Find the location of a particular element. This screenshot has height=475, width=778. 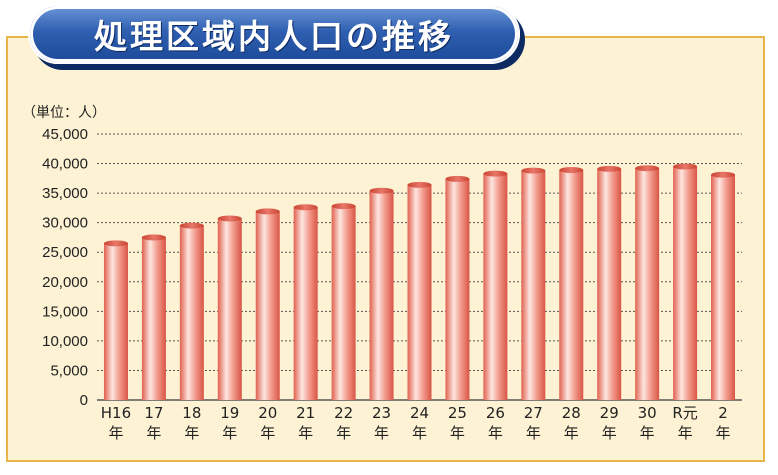

x-tick-label: 29 is located at coordinates (609, 413).